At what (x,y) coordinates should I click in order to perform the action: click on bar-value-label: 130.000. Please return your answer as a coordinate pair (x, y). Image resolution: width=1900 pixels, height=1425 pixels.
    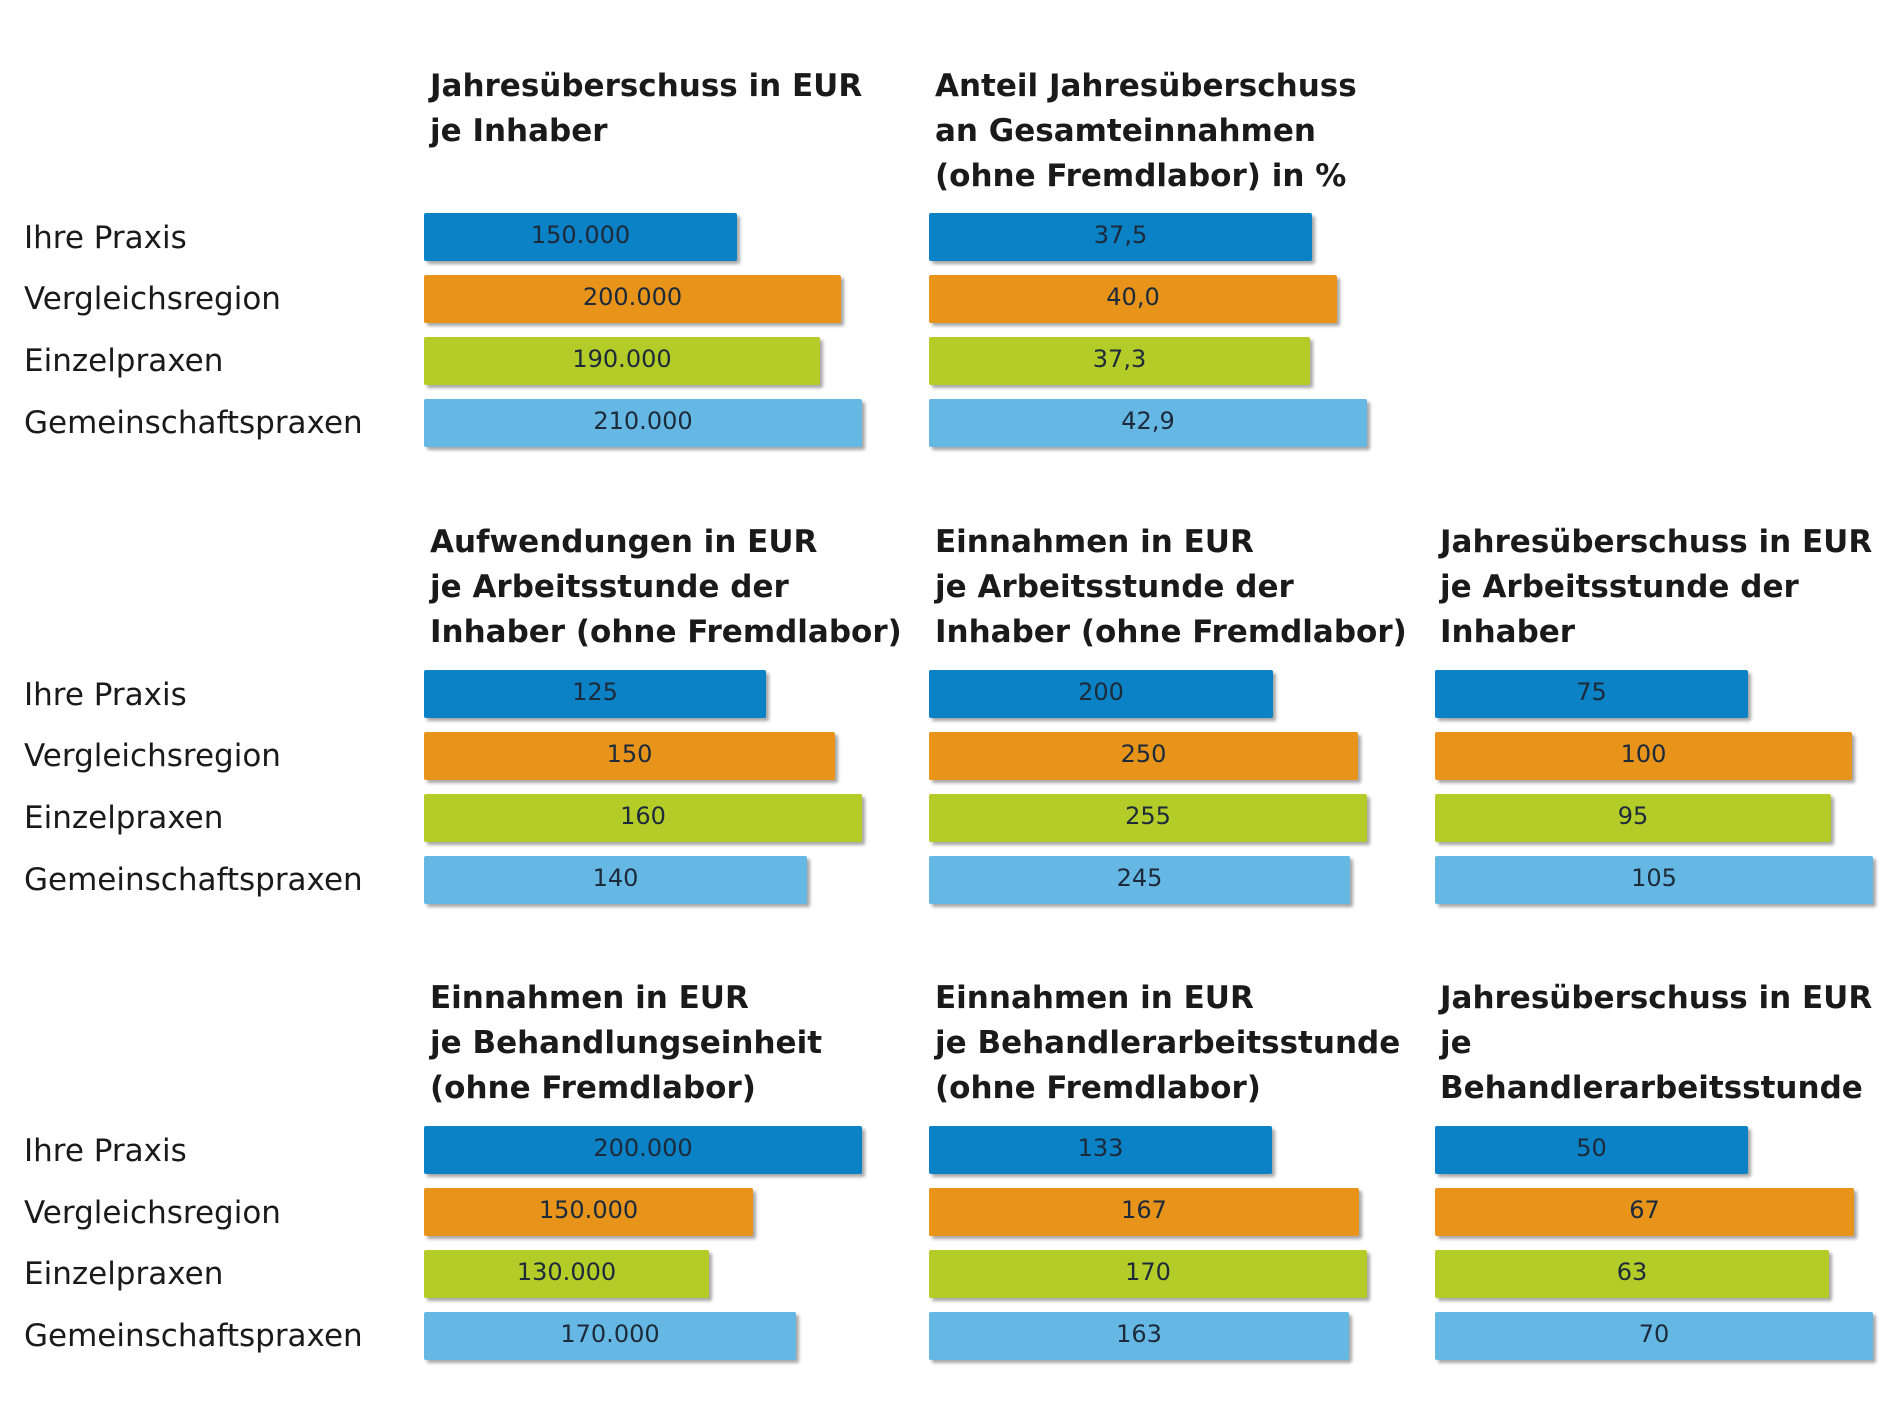
    Looking at the image, I should click on (566, 1272).